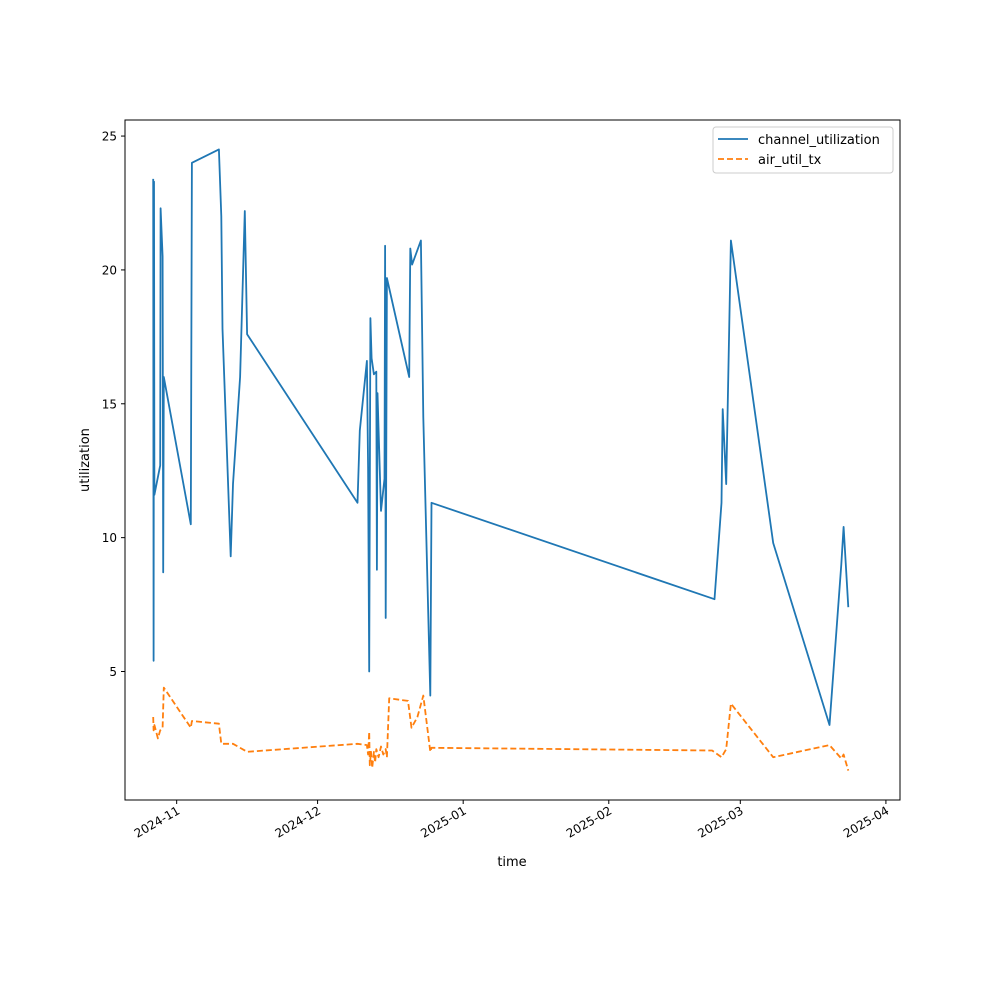 This screenshot has width=1000, height=1000. What do you see at coordinates (819, 140) in the screenshot?
I see `legend-label-channel-utilization: channel_utilization` at bounding box center [819, 140].